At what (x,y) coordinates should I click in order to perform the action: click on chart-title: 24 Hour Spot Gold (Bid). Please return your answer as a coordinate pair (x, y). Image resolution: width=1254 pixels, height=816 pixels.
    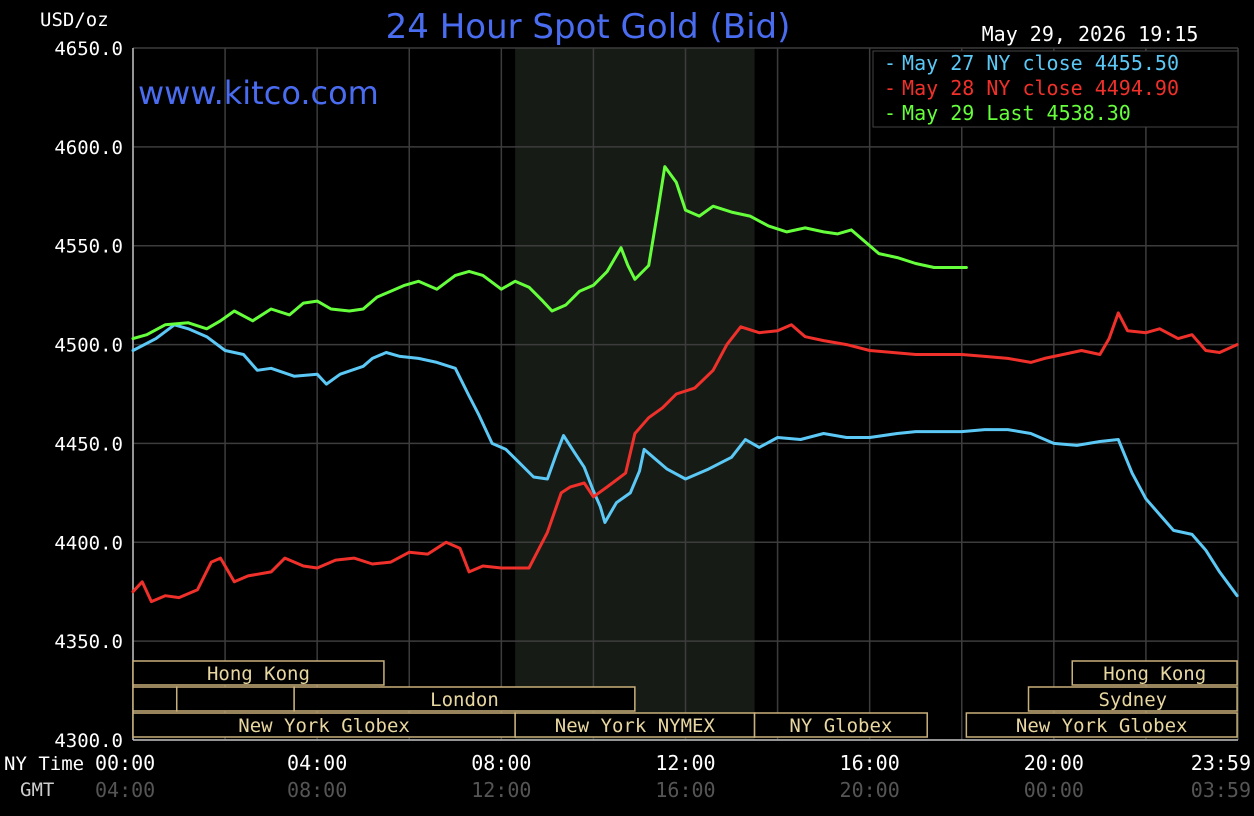
    Looking at the image, I should click on (588, 27).